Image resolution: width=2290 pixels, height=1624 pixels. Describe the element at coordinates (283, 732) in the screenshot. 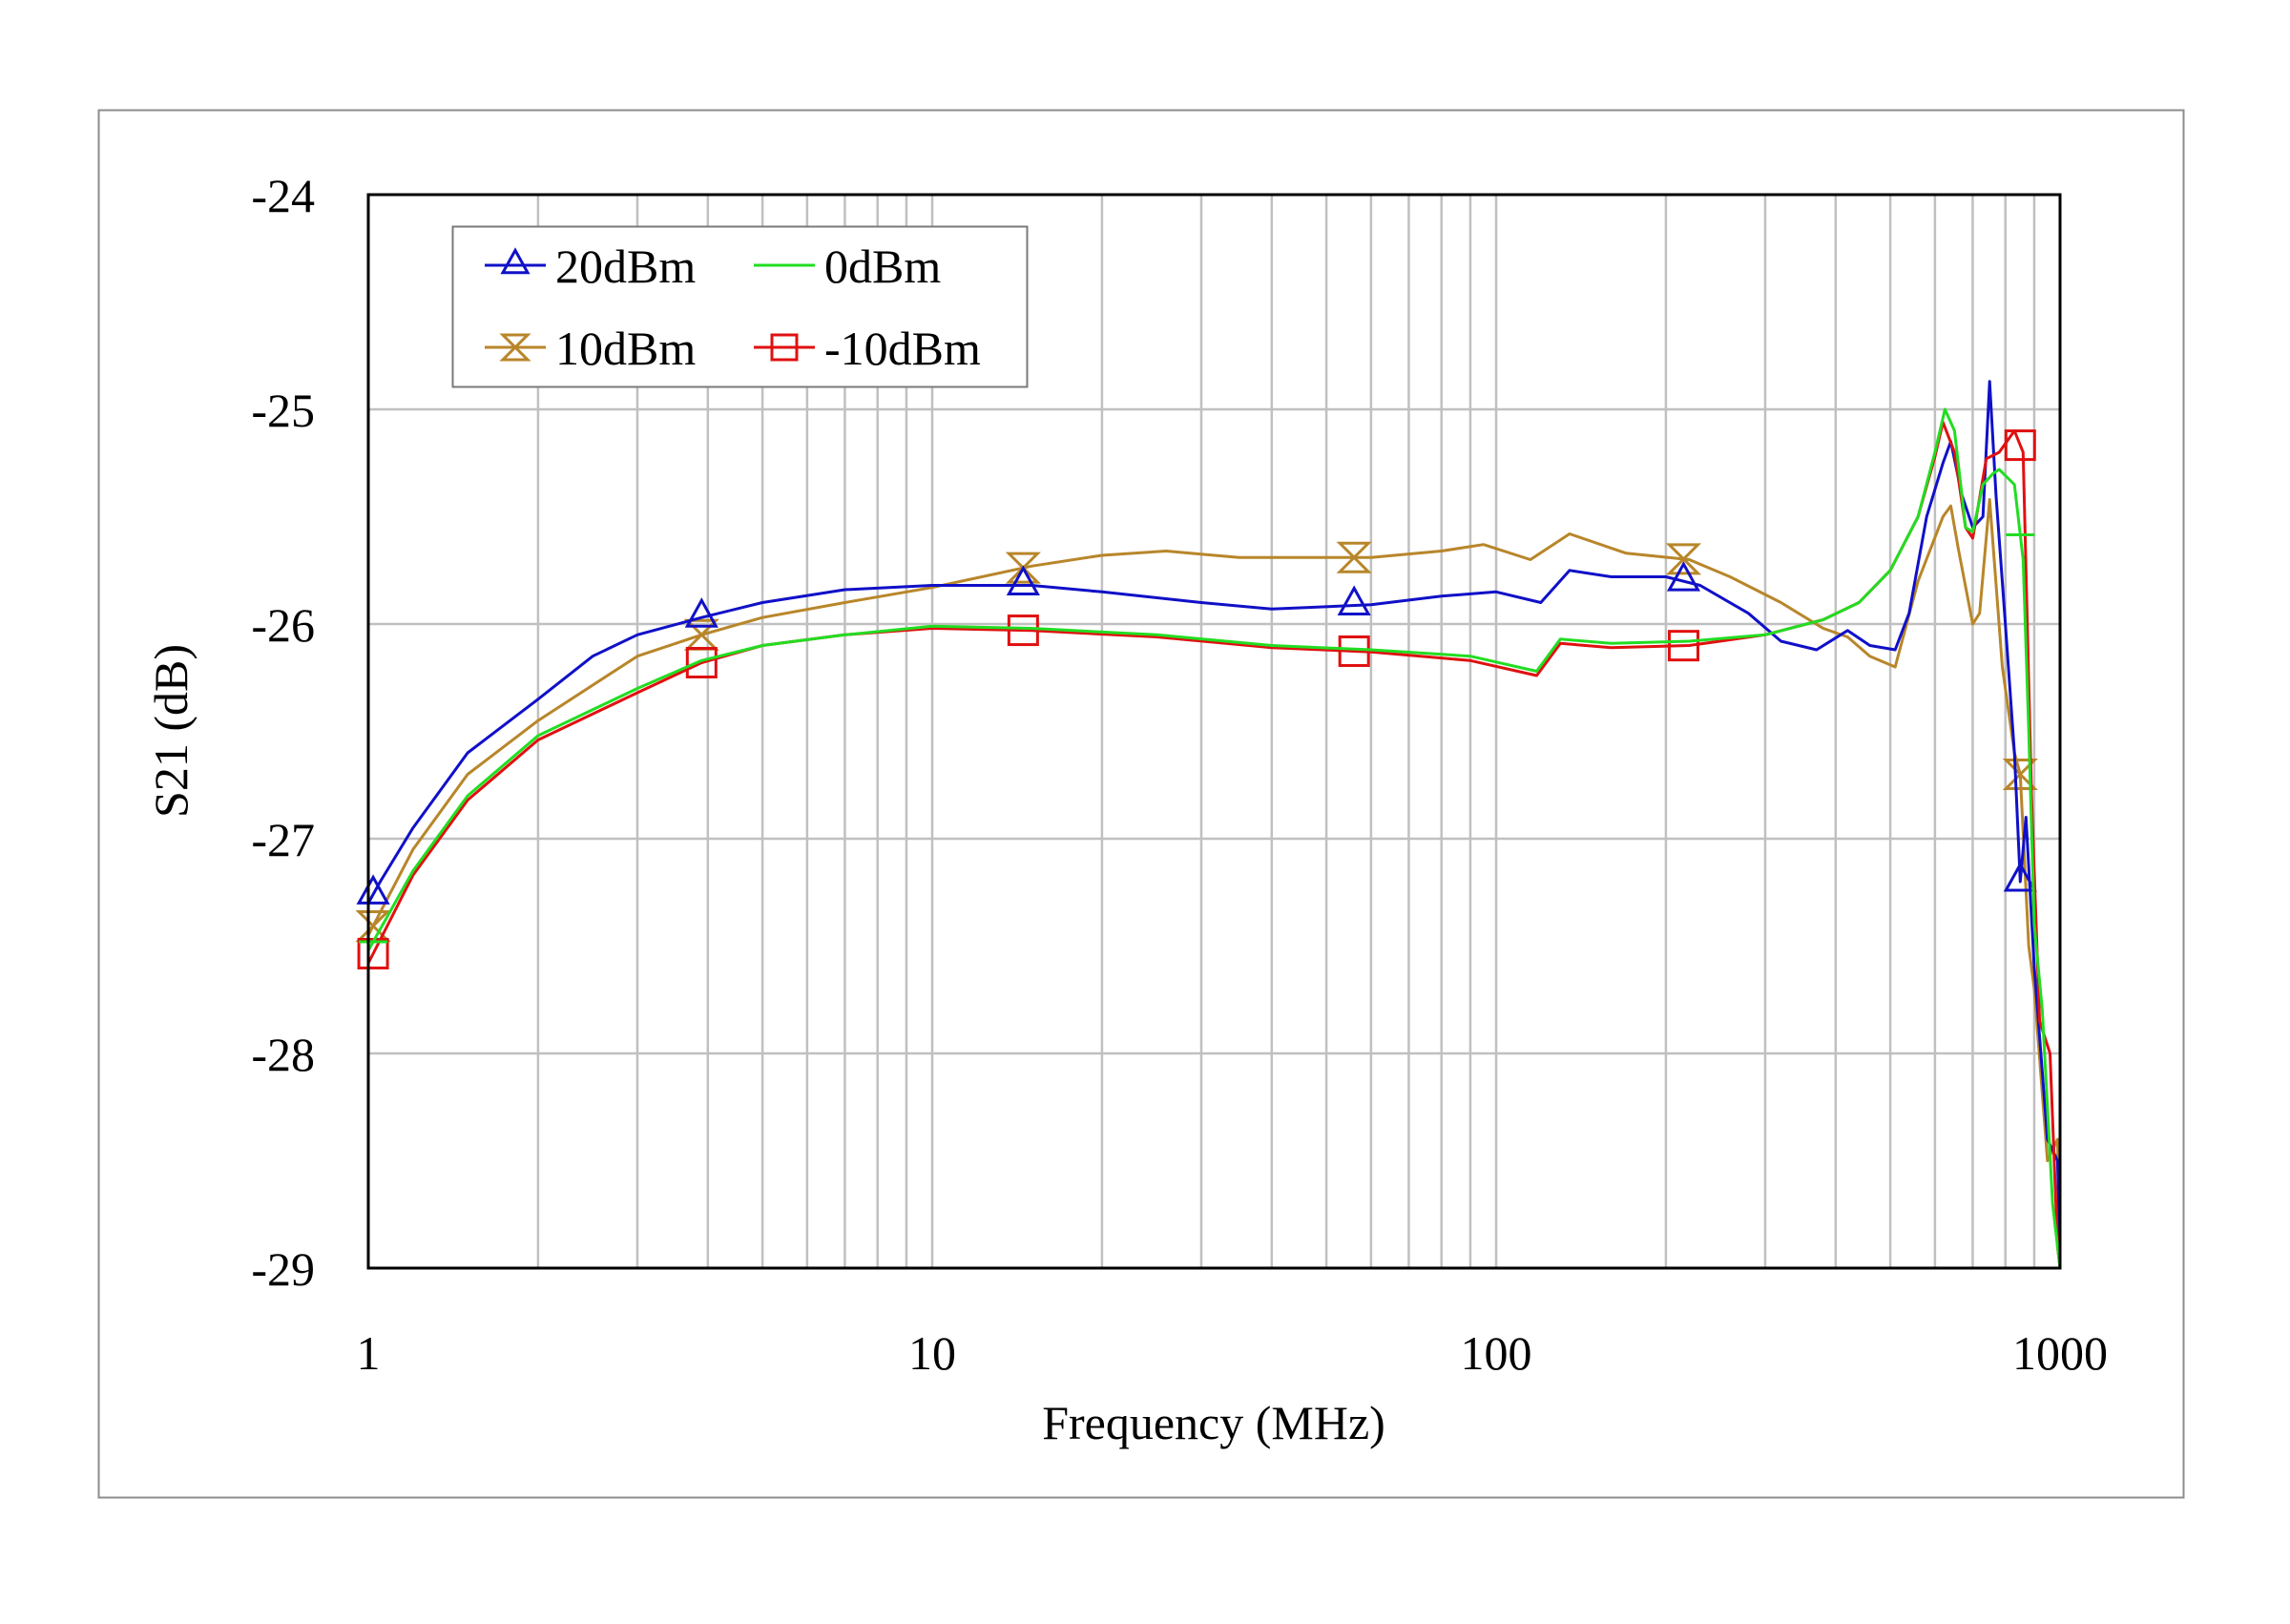

I see `y-axis-ticks: -24 -25 -26 -27 -28 -29` at that location.